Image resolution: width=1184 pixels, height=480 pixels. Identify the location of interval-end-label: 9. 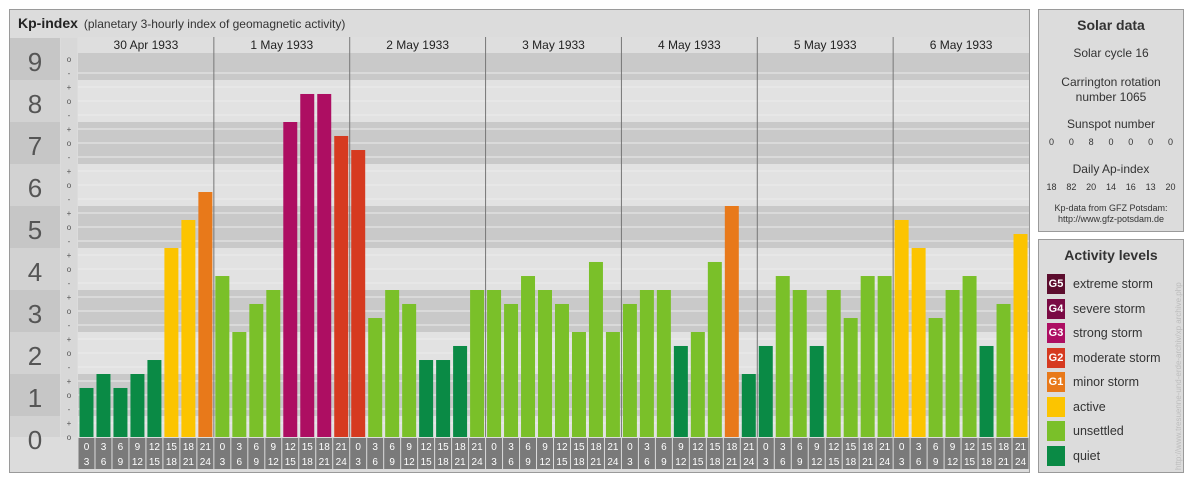
(664, 462).